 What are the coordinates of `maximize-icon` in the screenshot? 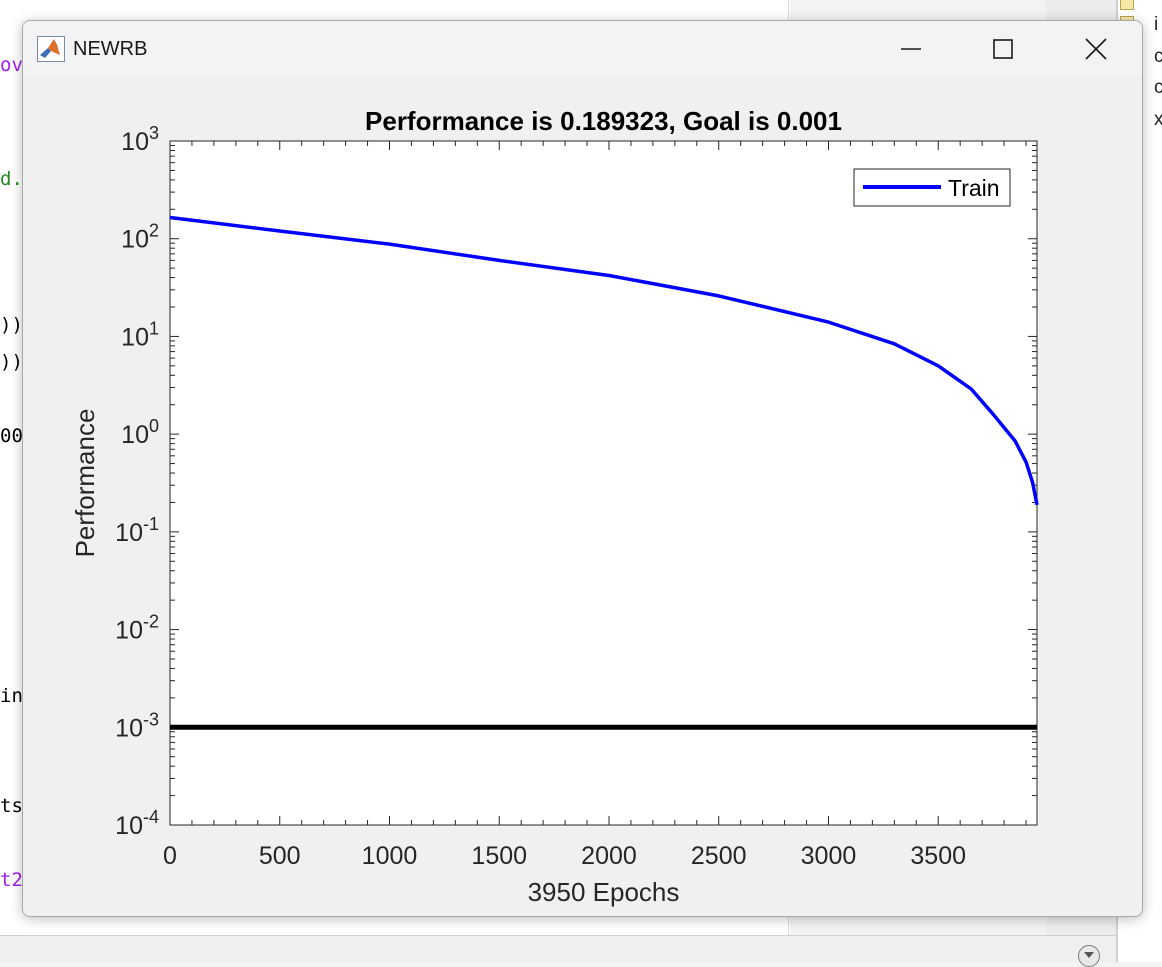 It's located at (1003, 49).